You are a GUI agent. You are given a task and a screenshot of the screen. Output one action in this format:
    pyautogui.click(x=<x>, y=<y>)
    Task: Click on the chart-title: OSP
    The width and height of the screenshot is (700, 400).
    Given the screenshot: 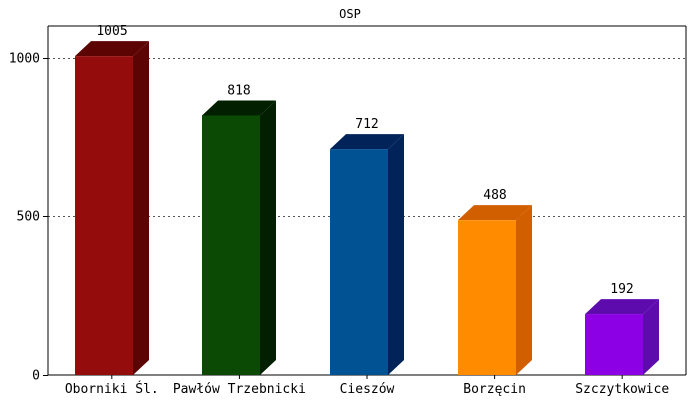 What is the action you would take?
    pyautogui.click(x=350, y=14)
    